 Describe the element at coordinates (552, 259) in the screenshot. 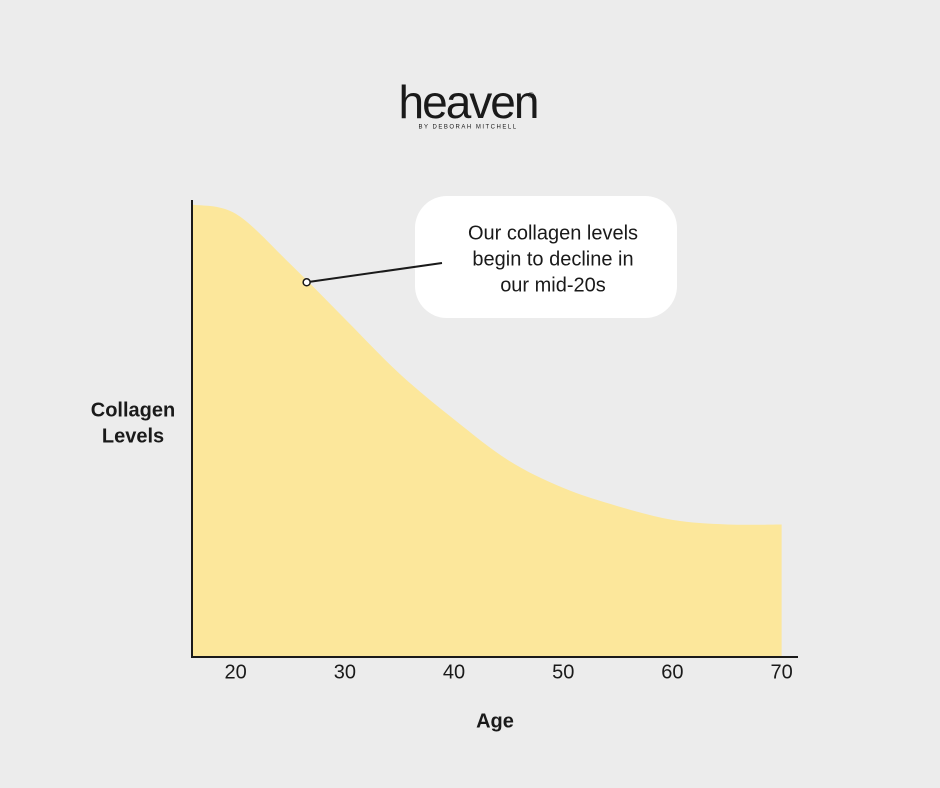

I see `annotation-text: begin to decline in` at that location.